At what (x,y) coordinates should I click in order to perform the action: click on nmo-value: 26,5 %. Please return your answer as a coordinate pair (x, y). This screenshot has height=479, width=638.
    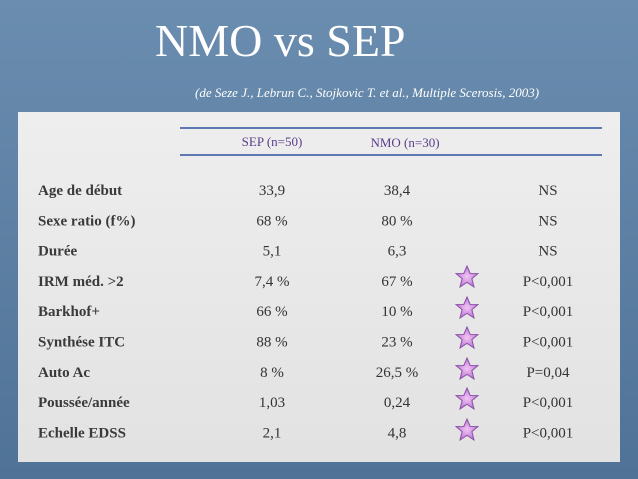
    Looking at the image, I should click on (397, 373).